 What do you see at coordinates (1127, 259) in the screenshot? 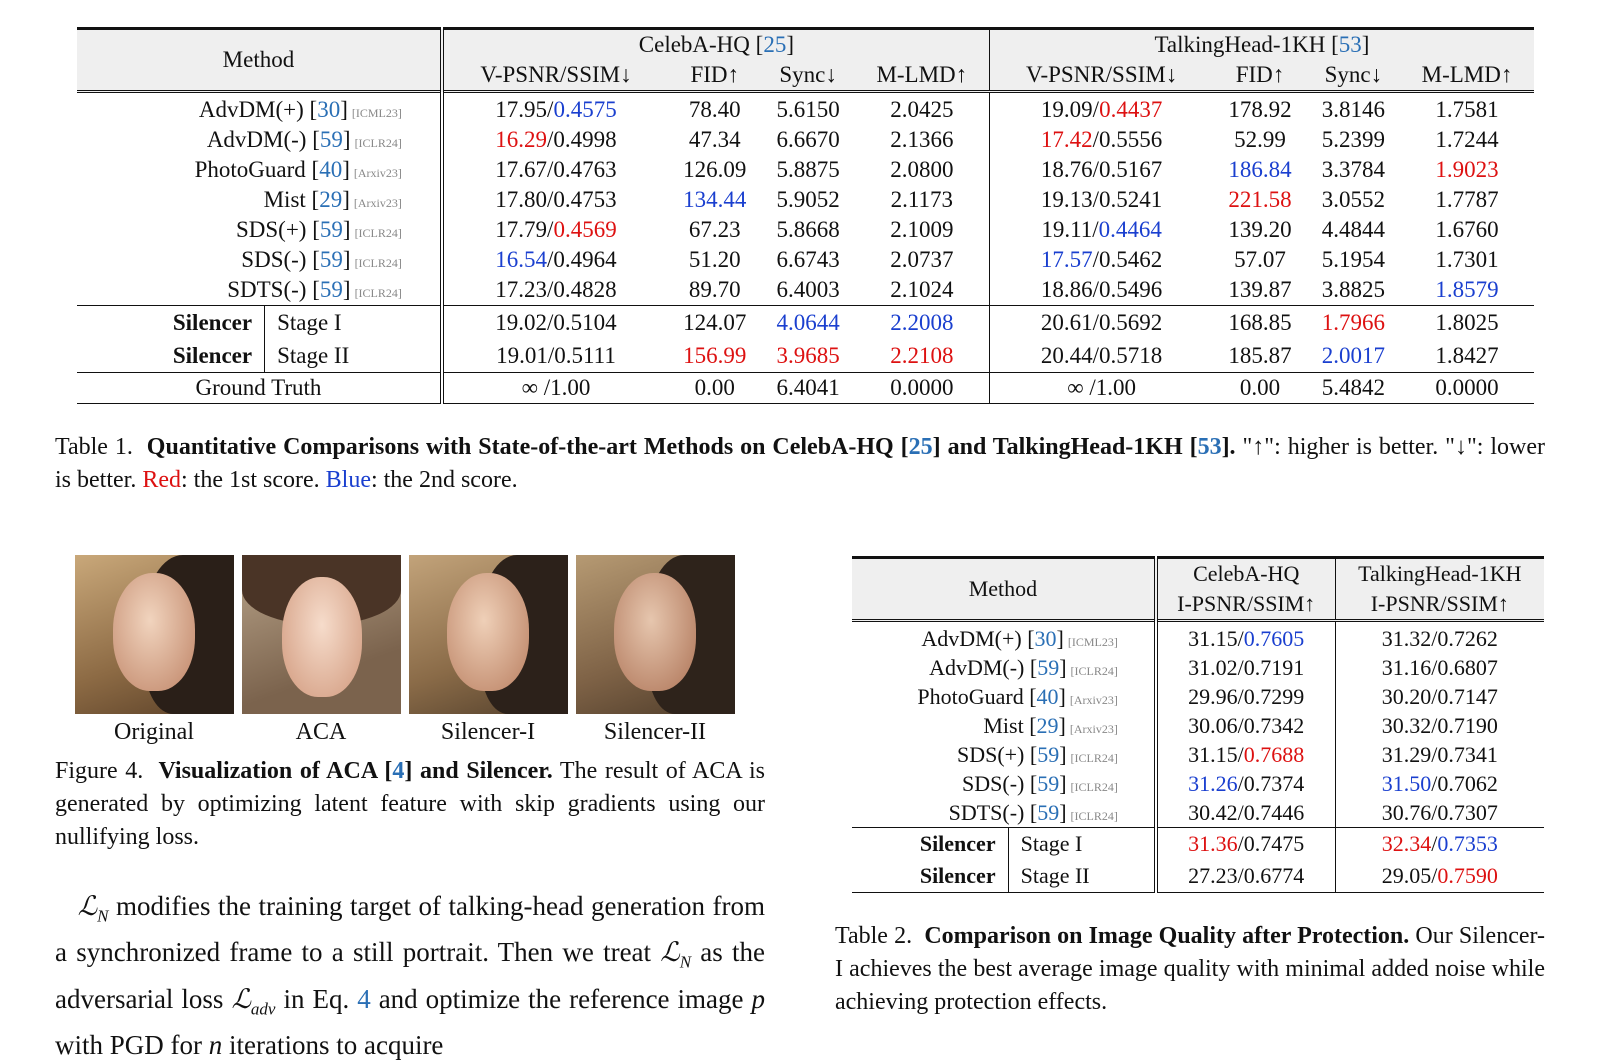
I see `cell-value: /0.5462` at bounding box center [1127, 259].